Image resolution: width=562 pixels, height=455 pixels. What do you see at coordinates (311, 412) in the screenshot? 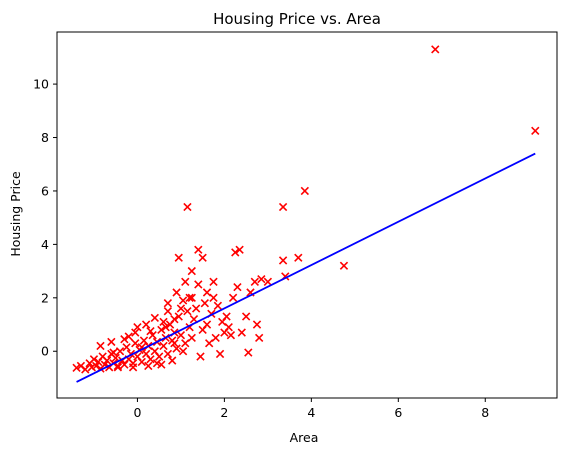
I see `x-tick-label: 4` at bounding box center [311, 412].